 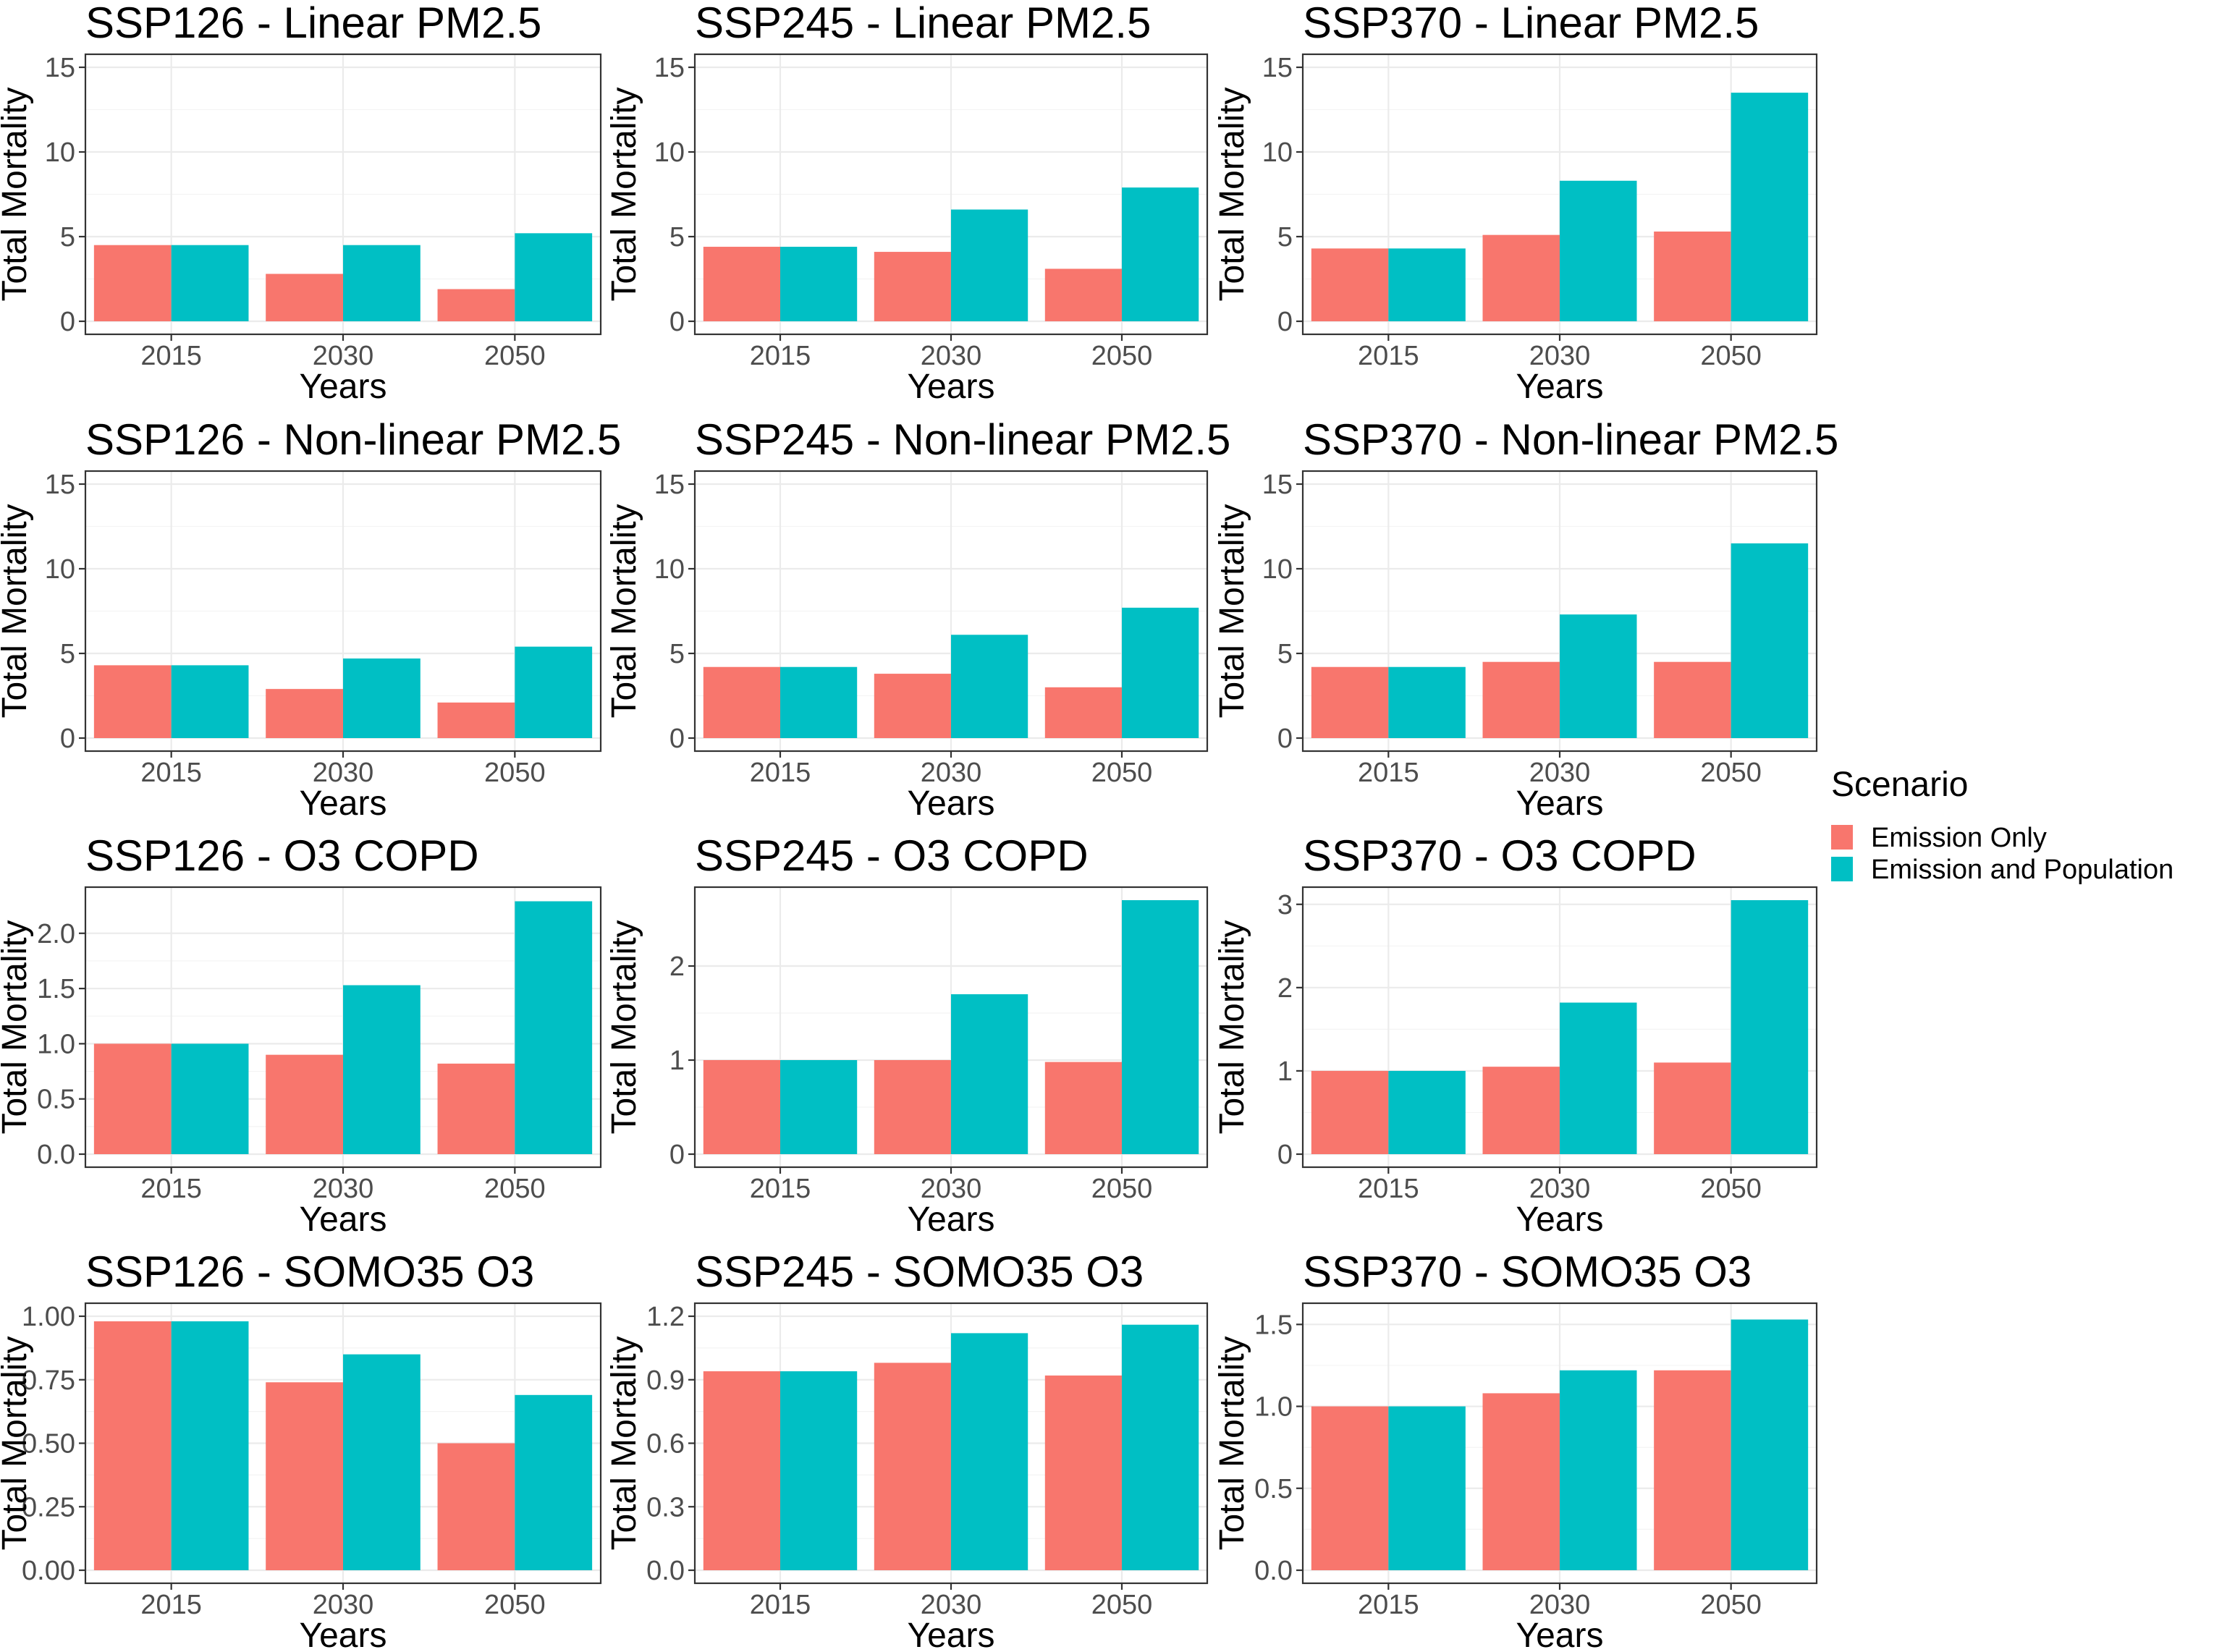 What do you see at coordinates (665, 1317) in the screenshot?
I see `y-tick-label: 1.2` at bounding box center [665, 1317].